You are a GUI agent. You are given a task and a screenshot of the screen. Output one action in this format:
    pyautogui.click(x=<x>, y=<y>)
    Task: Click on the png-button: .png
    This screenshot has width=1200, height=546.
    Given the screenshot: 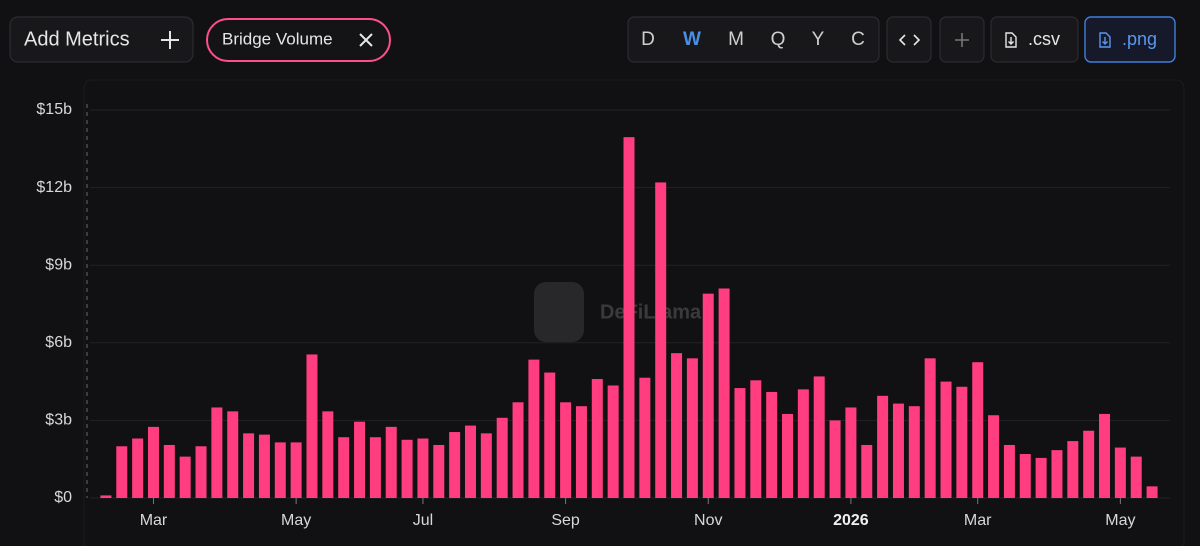 What is the action you would take?
    pyautogui.click(x=1130, y=39)
    